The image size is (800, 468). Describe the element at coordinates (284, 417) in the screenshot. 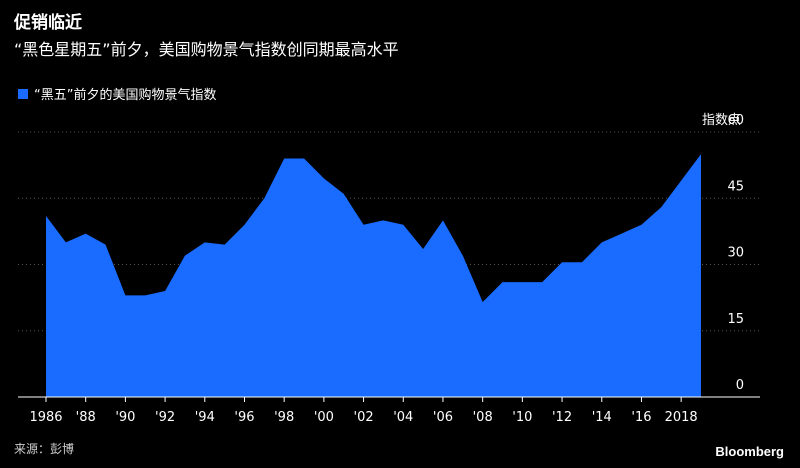

I see `x-tick-label: '98` at that location.